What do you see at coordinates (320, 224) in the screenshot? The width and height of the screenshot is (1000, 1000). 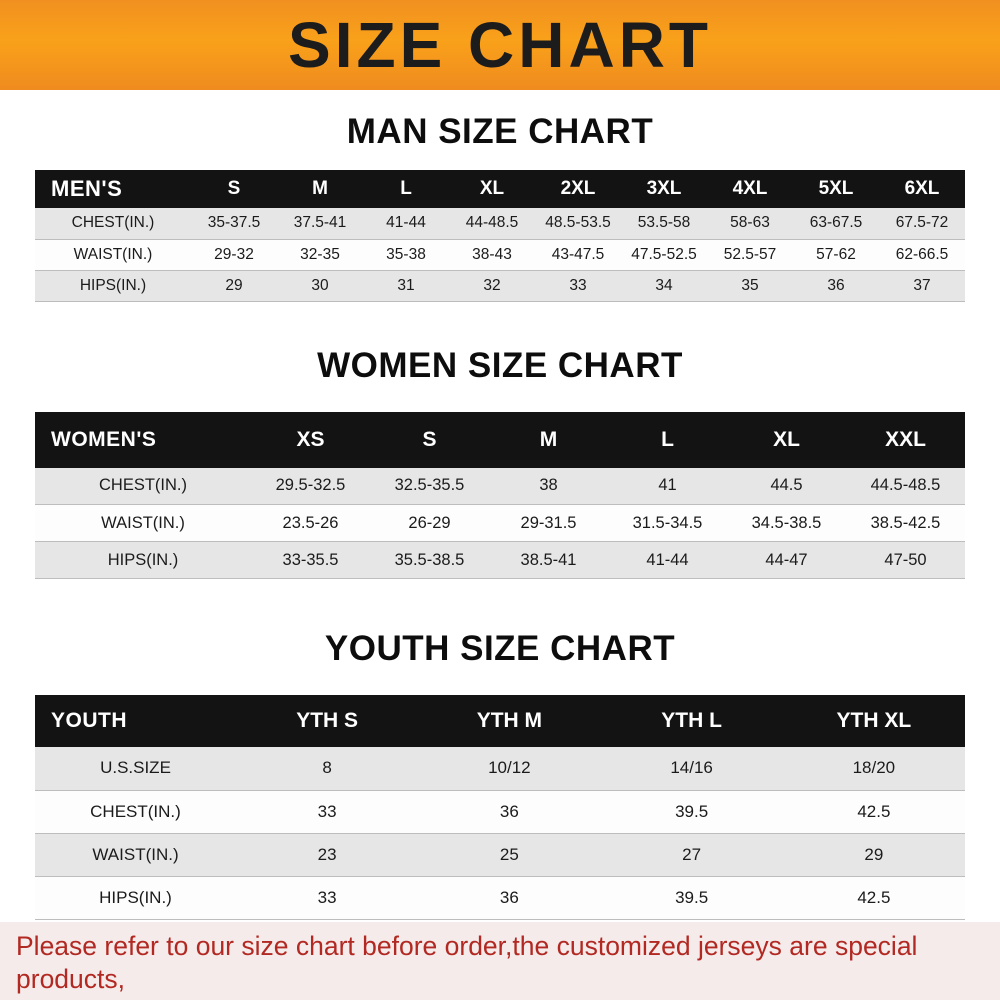 I see `value-cell: 37.5-41` at bounding box center [320, 224].